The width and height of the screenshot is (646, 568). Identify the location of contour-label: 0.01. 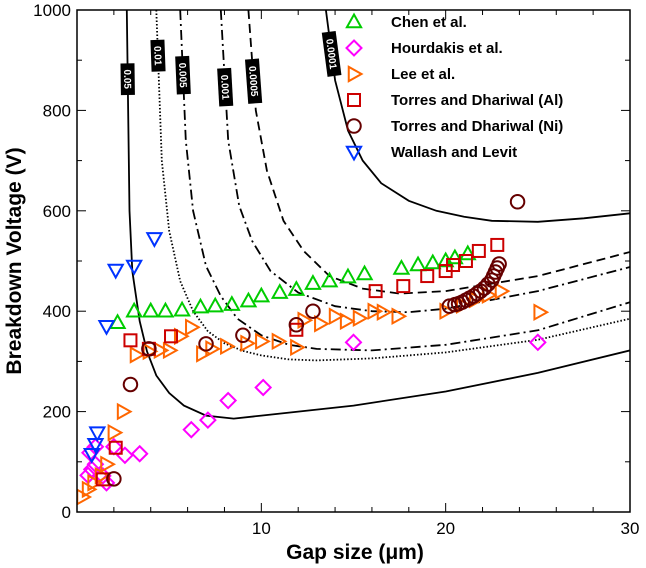
(158, 55).